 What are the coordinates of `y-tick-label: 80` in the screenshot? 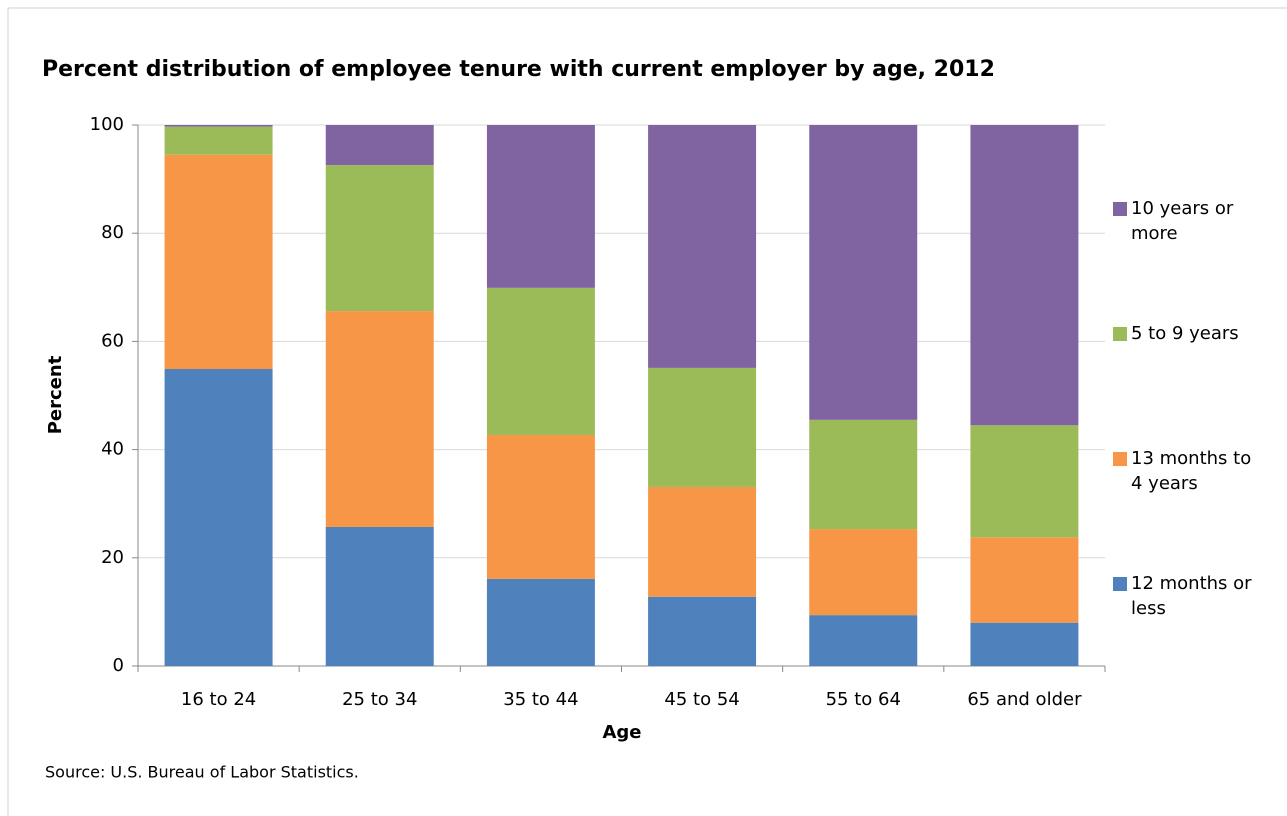 It's located at (112, 232).